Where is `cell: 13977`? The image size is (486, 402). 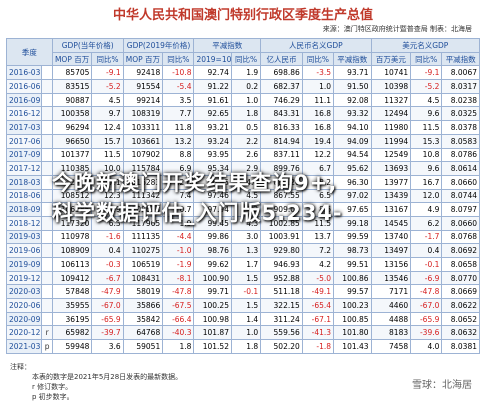 cell: 13977 is located at coordinates (391, 182).